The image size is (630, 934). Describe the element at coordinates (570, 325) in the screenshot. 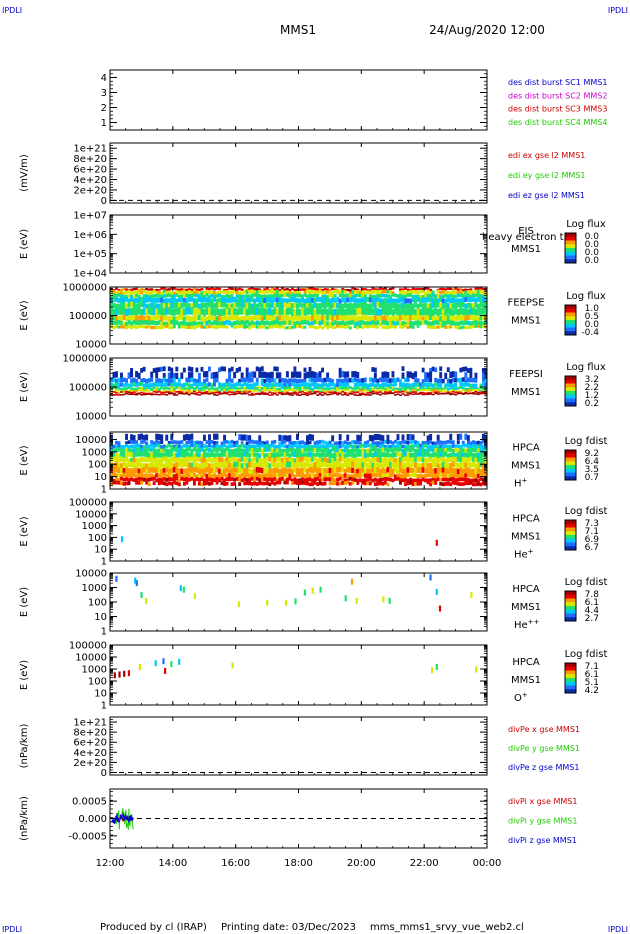

I see `colorbar-segment` at that location.